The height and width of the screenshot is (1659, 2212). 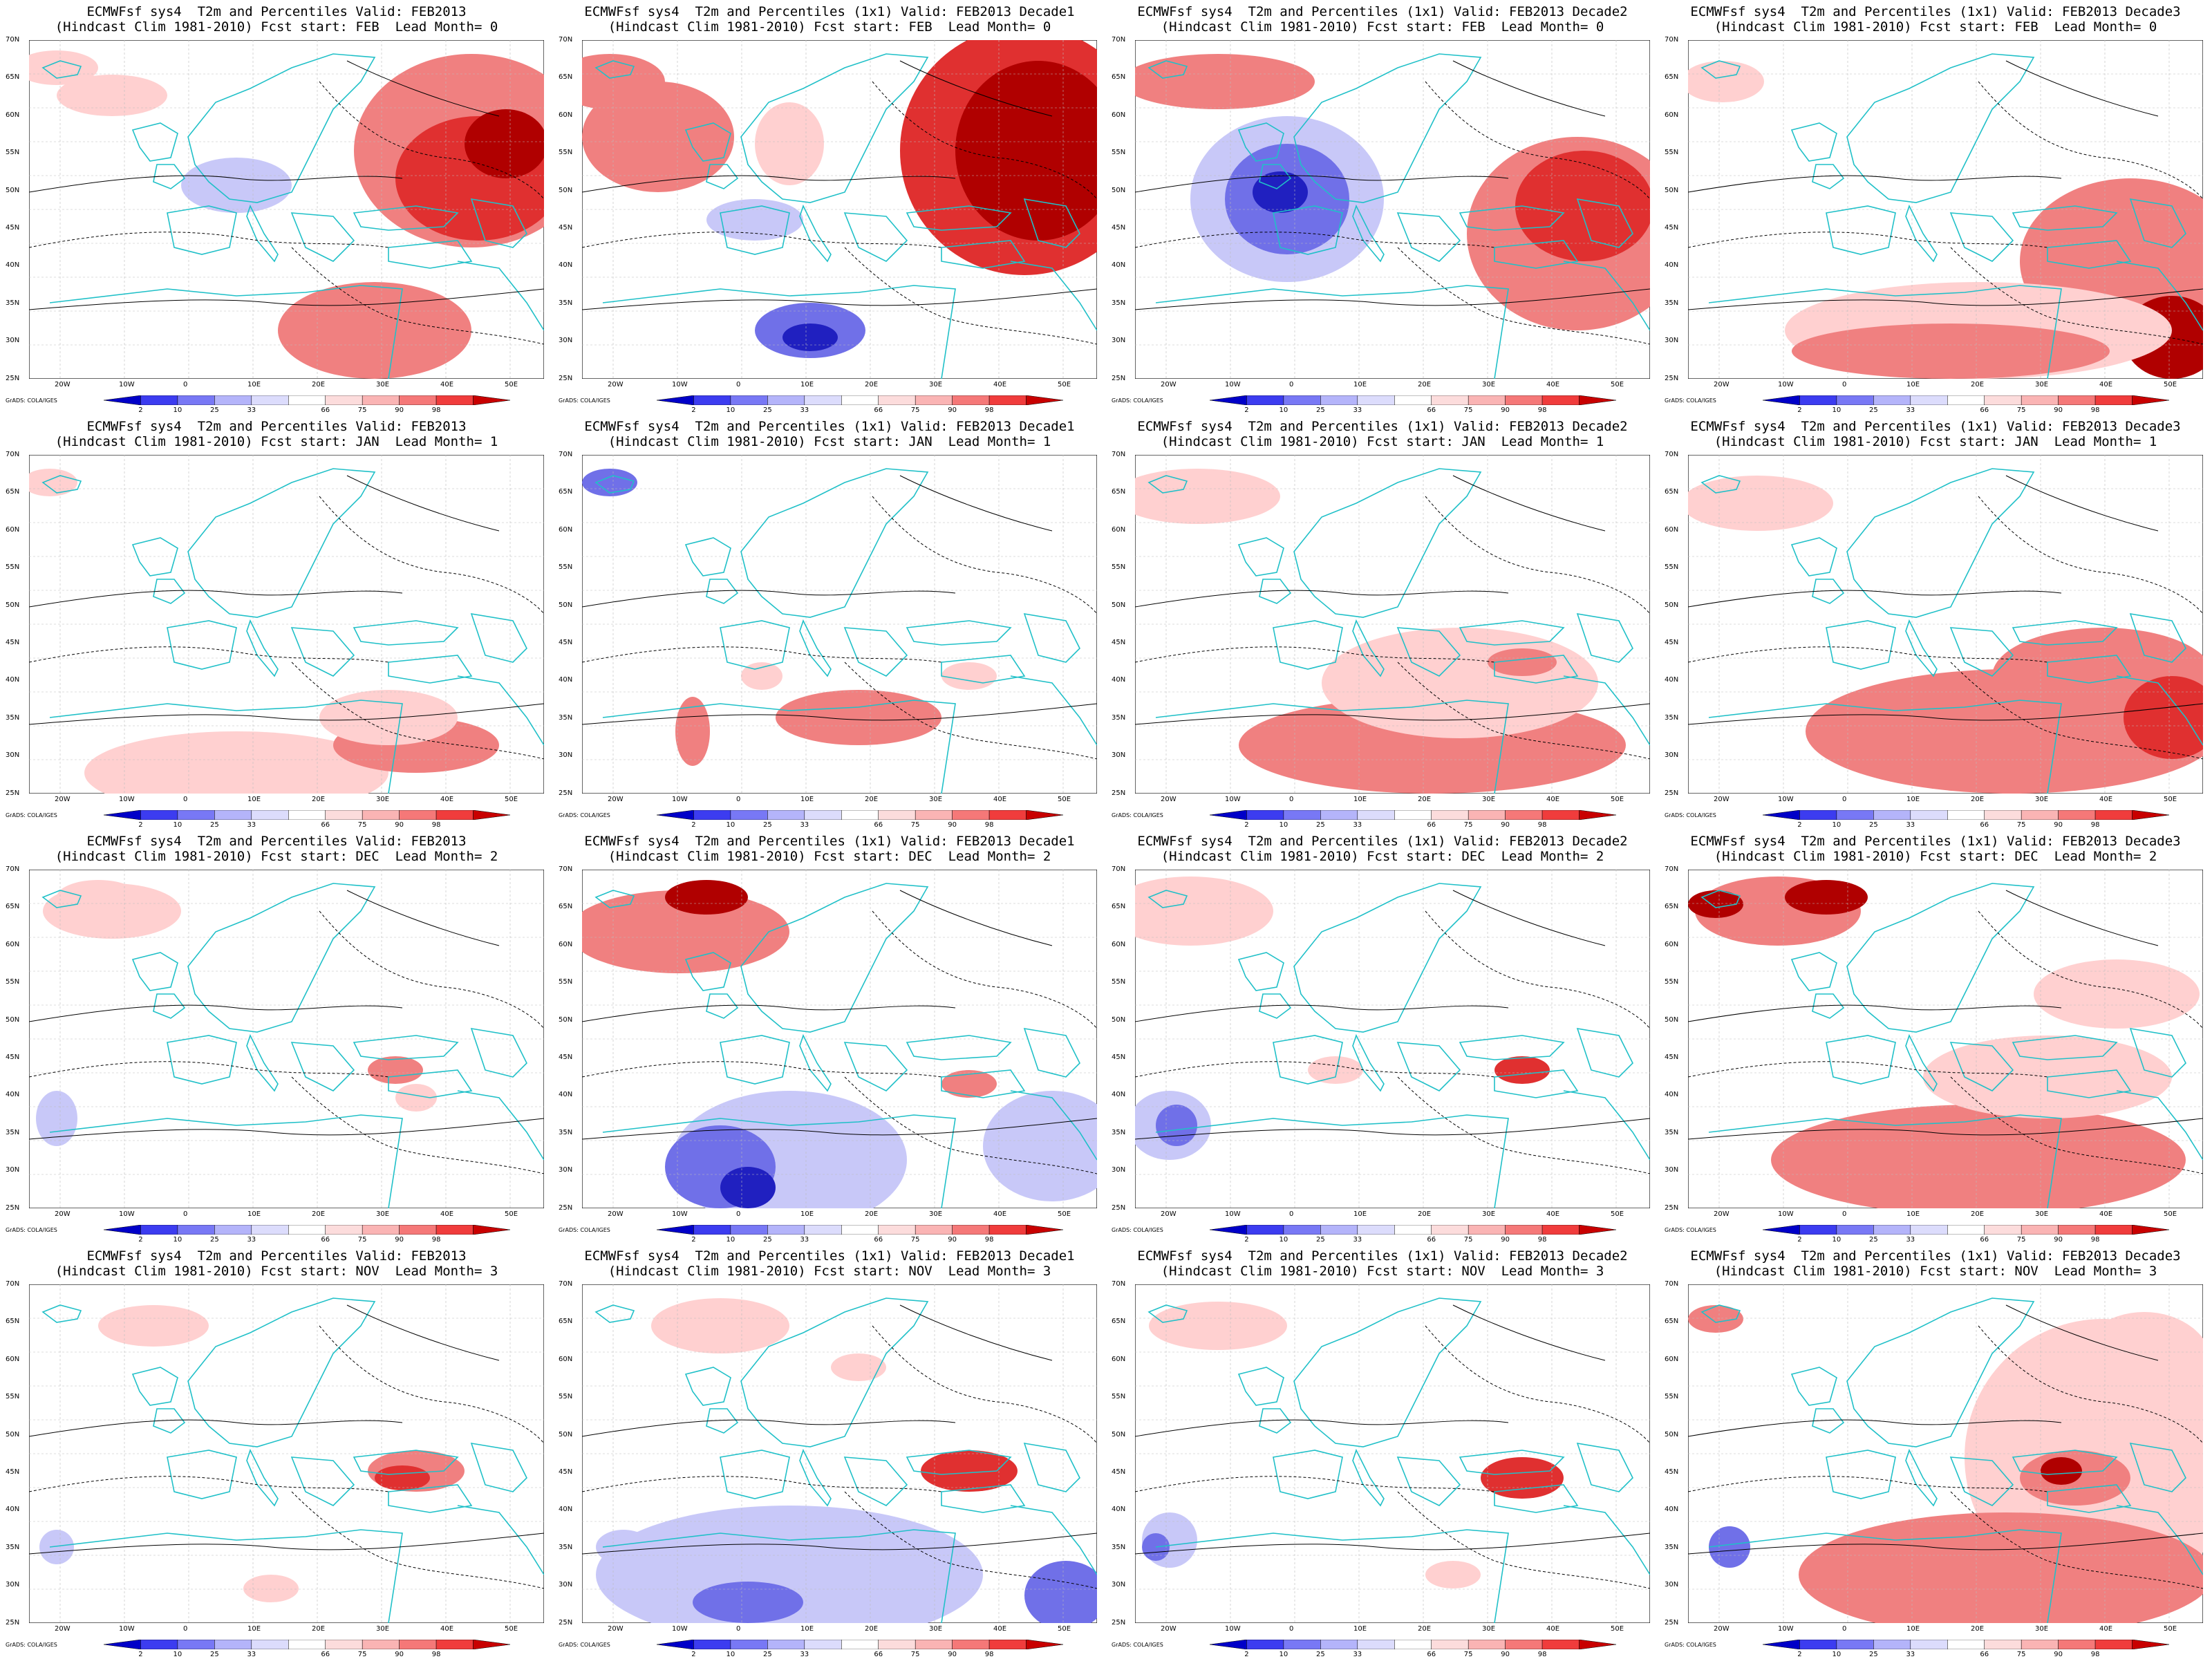 I want to click on lon-tick-label: 20E, so click(x=872, y=1214).